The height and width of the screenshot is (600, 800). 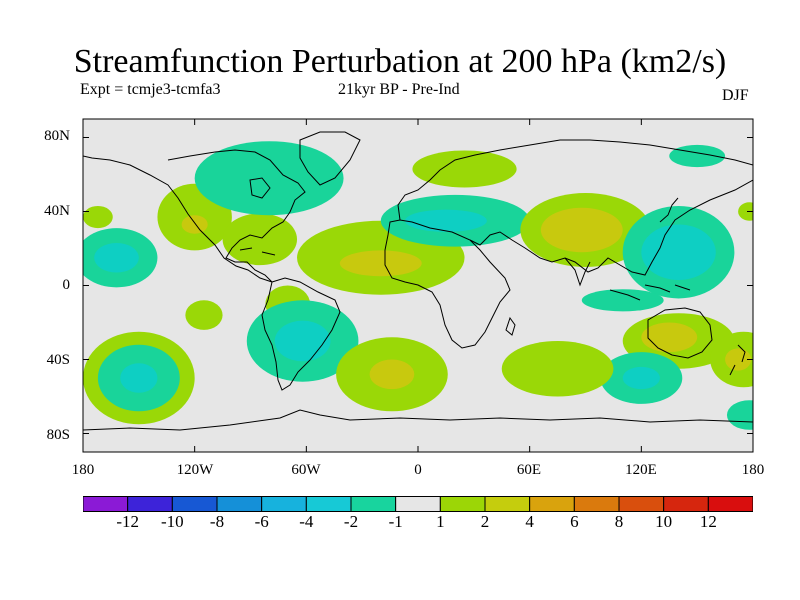 I want to click on coastline-indonesia, so click(x=650, y=292).